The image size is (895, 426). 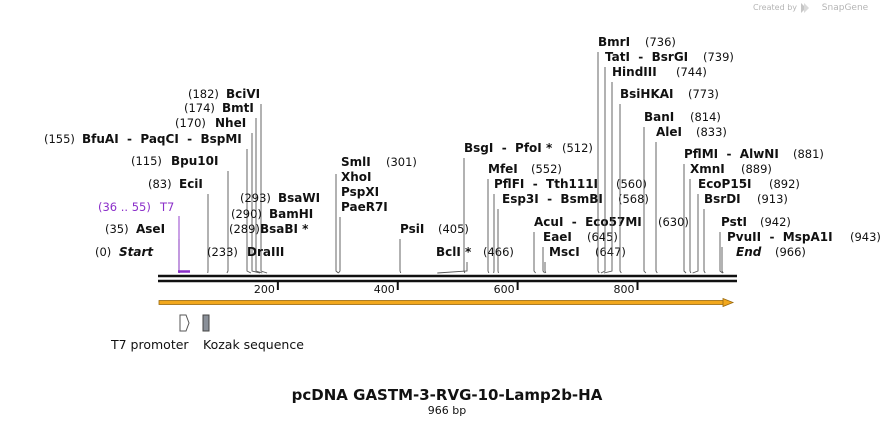 What do you see at coordinates (557, 237) in the screenshot?
I see `site-name: EaeI` at bounding box center [557, 237].